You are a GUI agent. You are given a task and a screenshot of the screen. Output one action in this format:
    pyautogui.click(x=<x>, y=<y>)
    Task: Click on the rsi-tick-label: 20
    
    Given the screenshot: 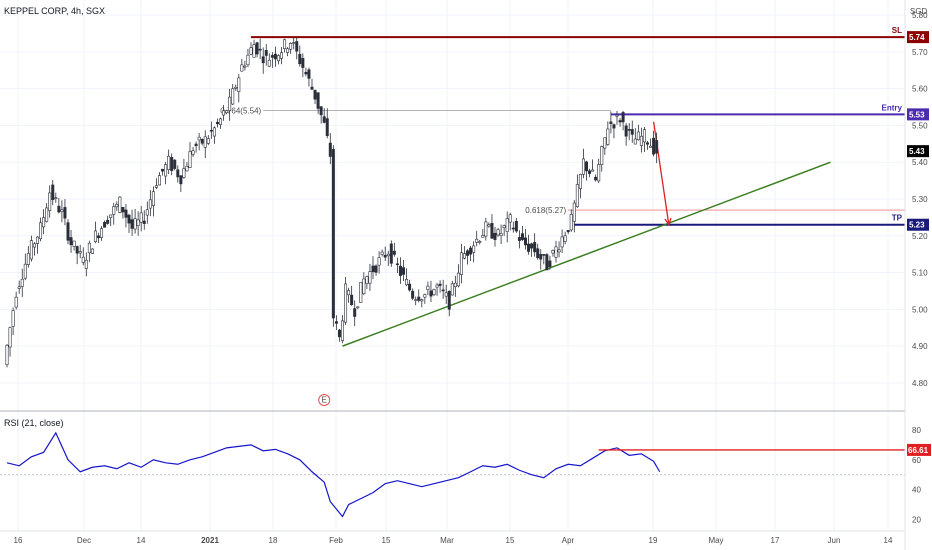 What is the action you would take?
    pyautogui.click(x=916, y=520)
    